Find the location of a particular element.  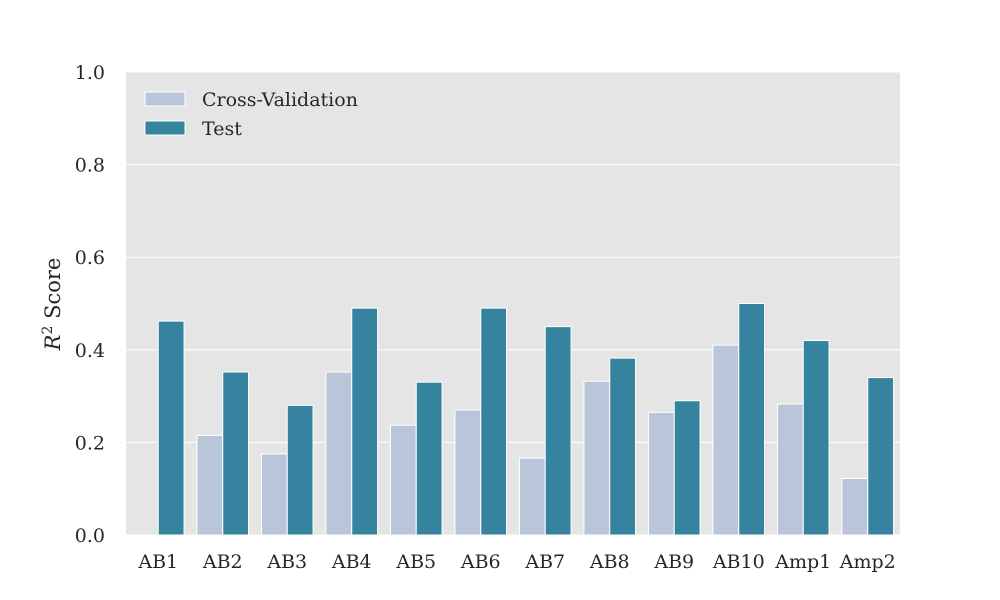

bar-test-ab1 is located at coordinates (171, 428).